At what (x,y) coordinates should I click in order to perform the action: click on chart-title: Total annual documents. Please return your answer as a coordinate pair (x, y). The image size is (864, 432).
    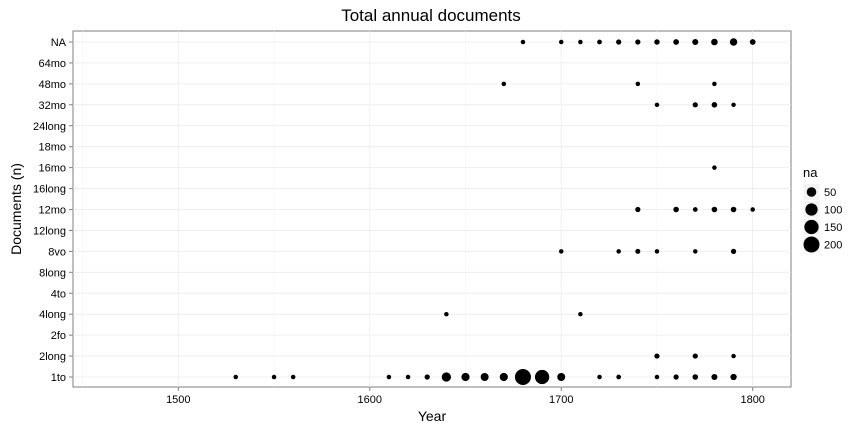
    Looking at the image, I should click on (431, 15).